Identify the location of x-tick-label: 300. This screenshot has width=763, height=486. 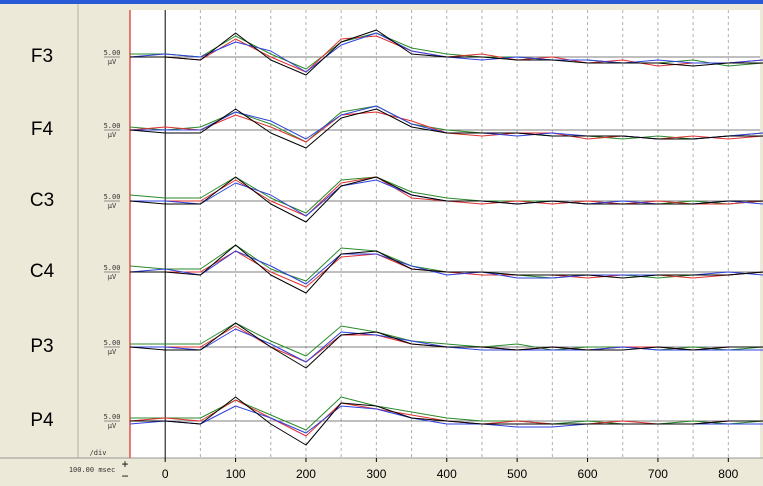
(376, 474).